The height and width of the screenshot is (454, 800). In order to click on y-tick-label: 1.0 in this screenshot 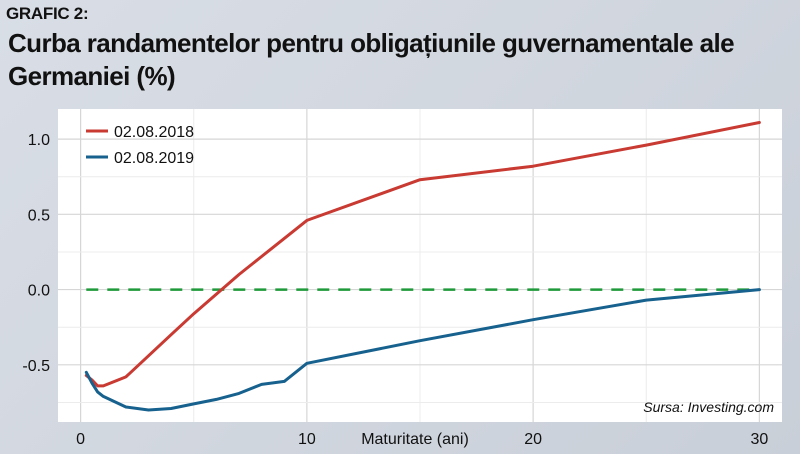, I will do `click(39, 140)`.